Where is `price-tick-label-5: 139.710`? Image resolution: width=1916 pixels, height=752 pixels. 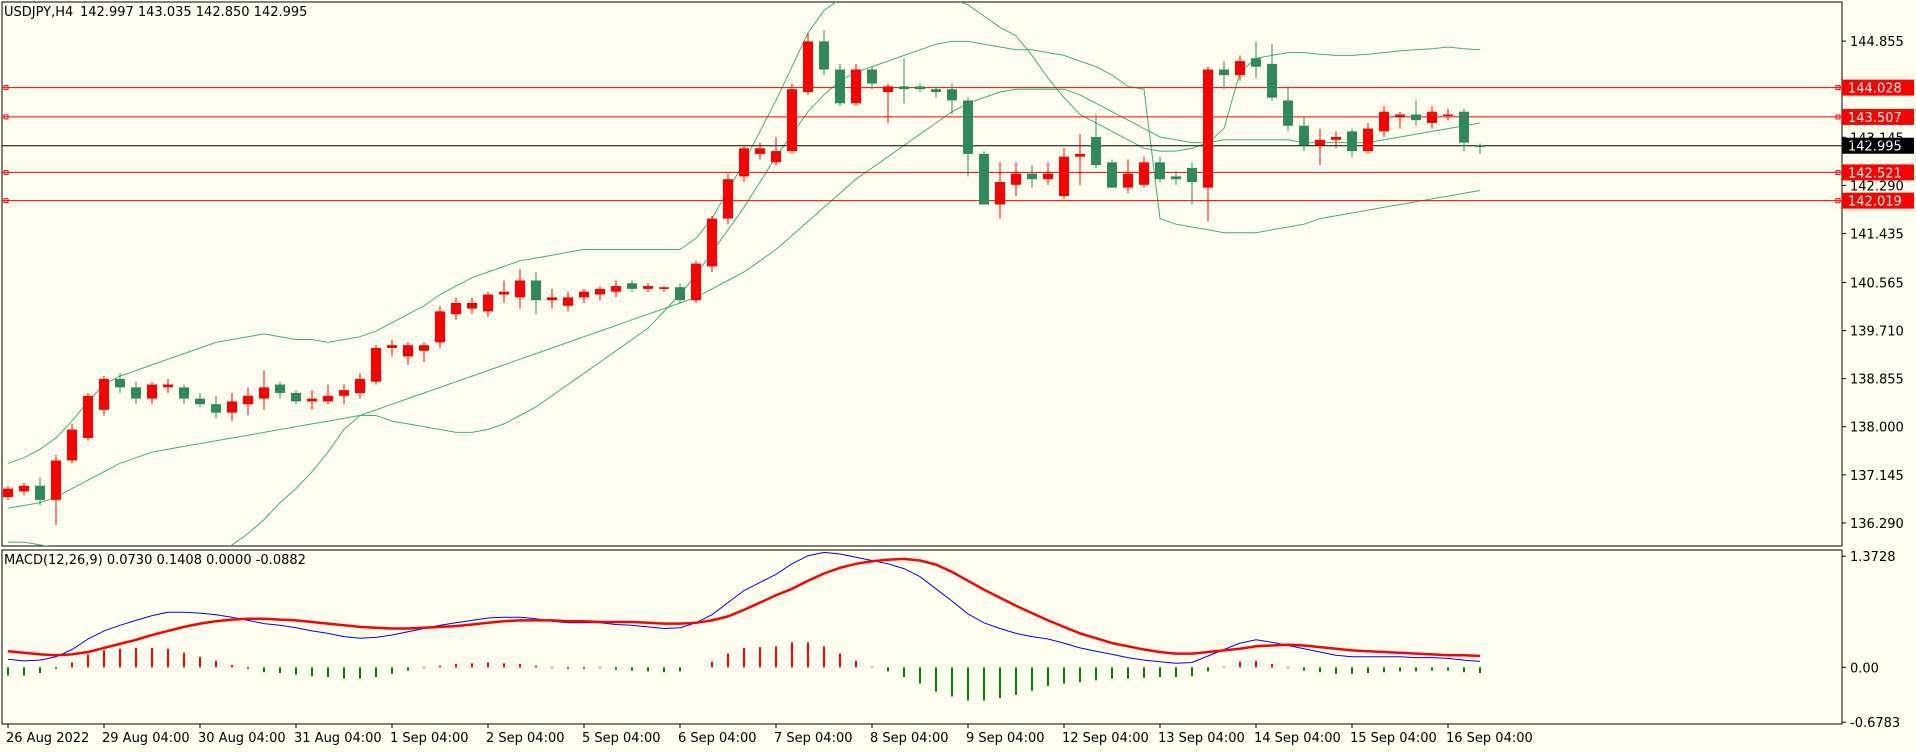
price-tick-label-5: 139.710 is located at coordinates (1877, 332).